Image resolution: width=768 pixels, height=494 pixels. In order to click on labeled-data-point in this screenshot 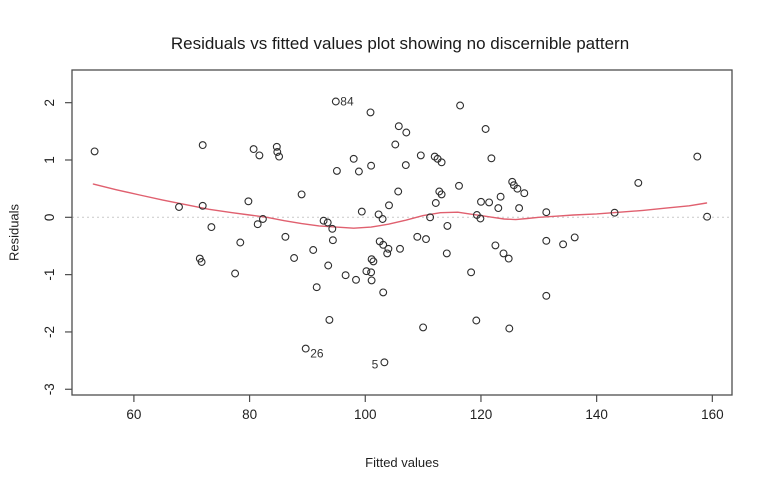, I will do `click(384, 362)`.